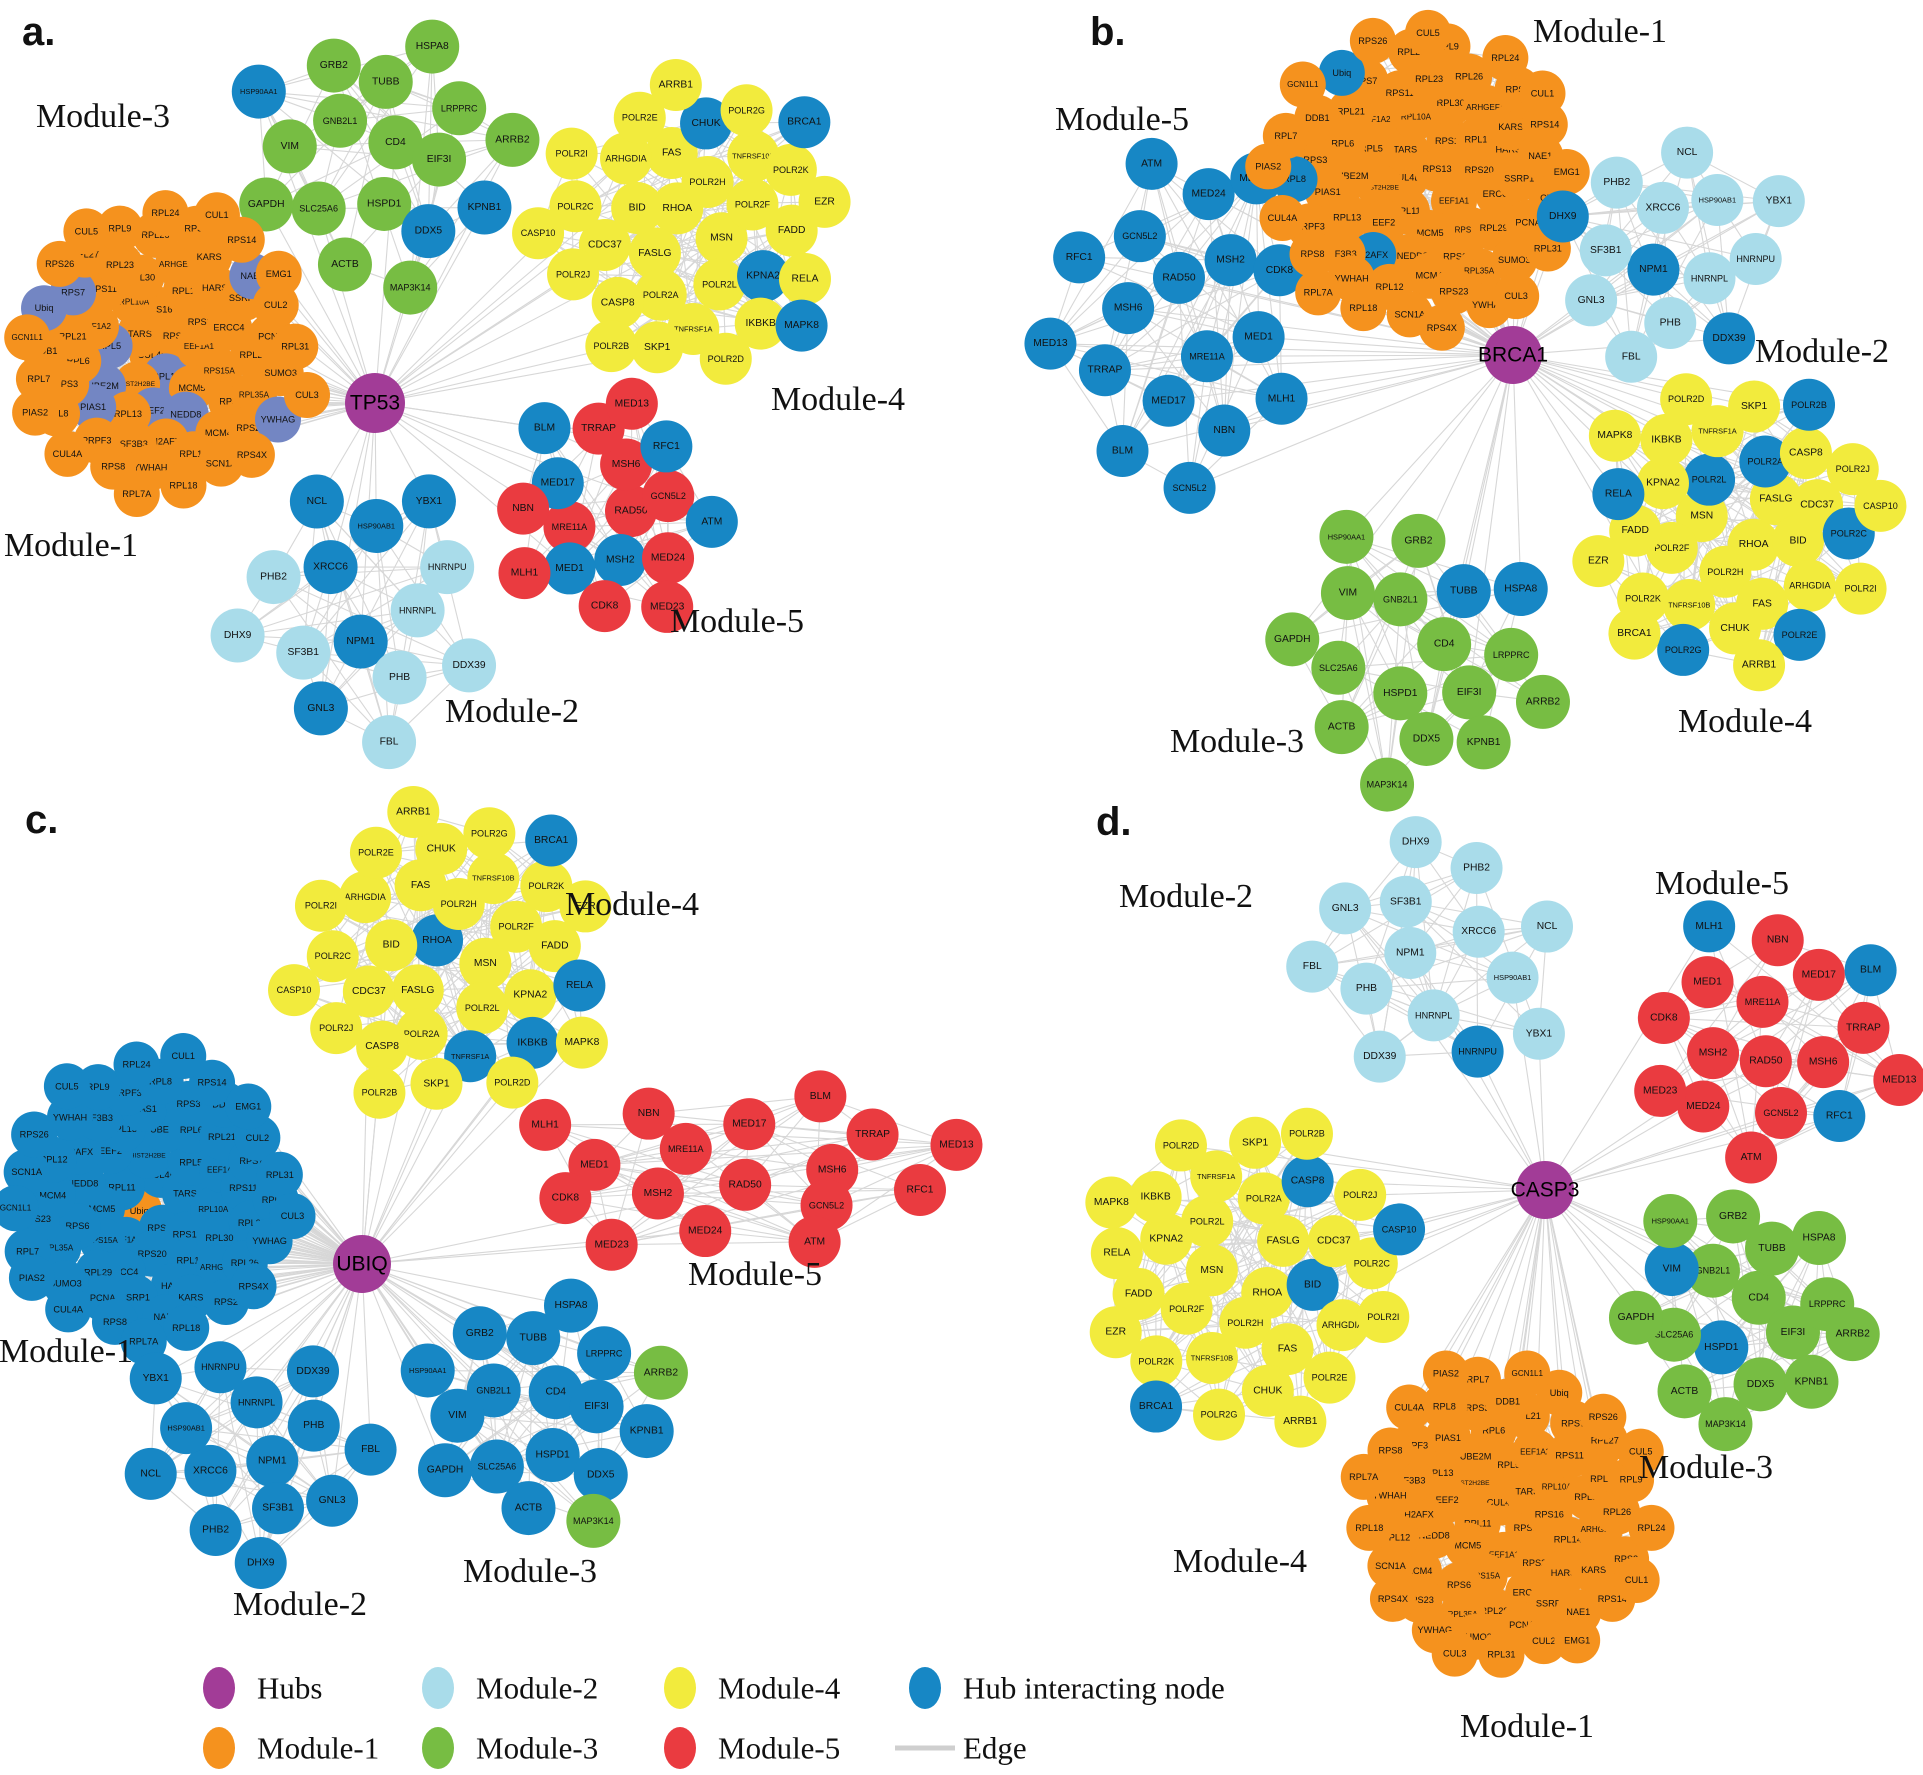  Describe the element at coordinates (749, 1124) in the screenshot. I see `node-MED17` at that location.